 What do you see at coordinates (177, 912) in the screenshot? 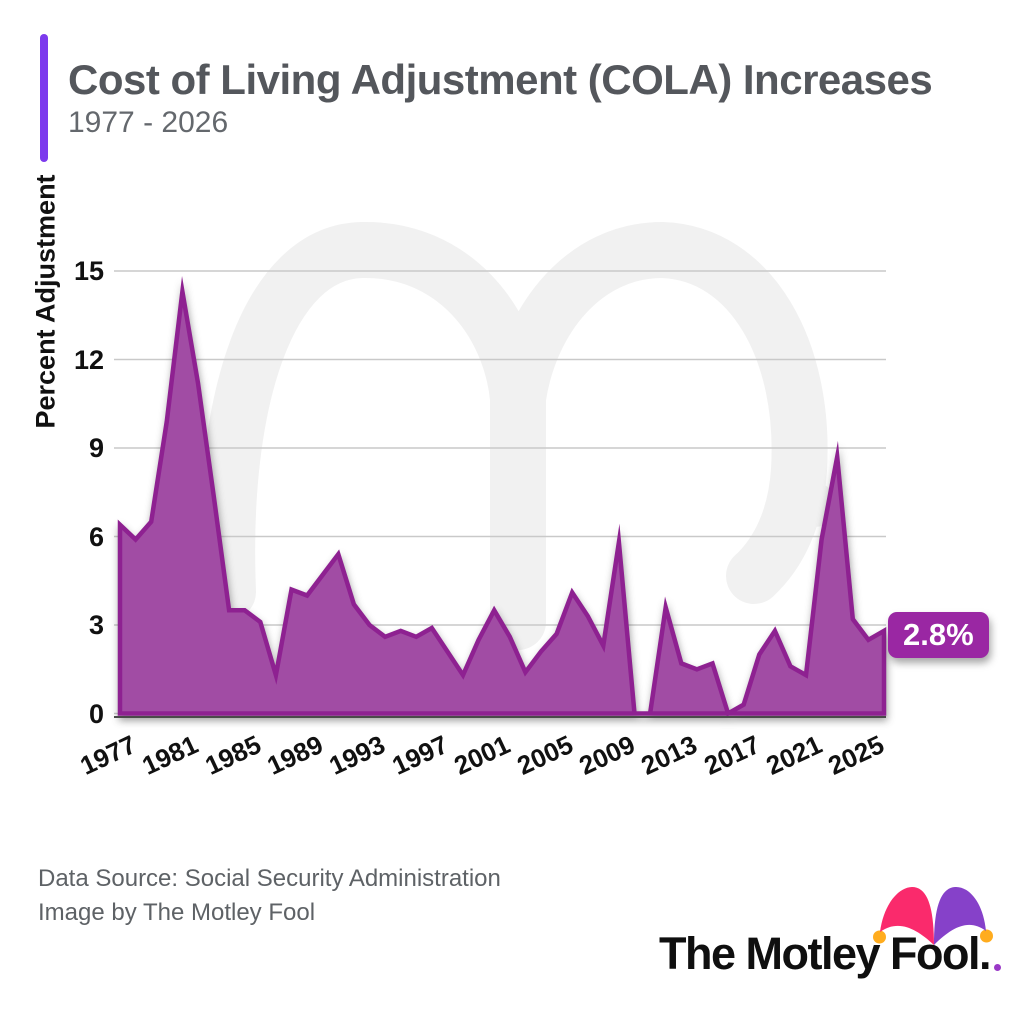
I see `image-credit-line: Image by The Motley Fool` at bounding box center [177, 912].